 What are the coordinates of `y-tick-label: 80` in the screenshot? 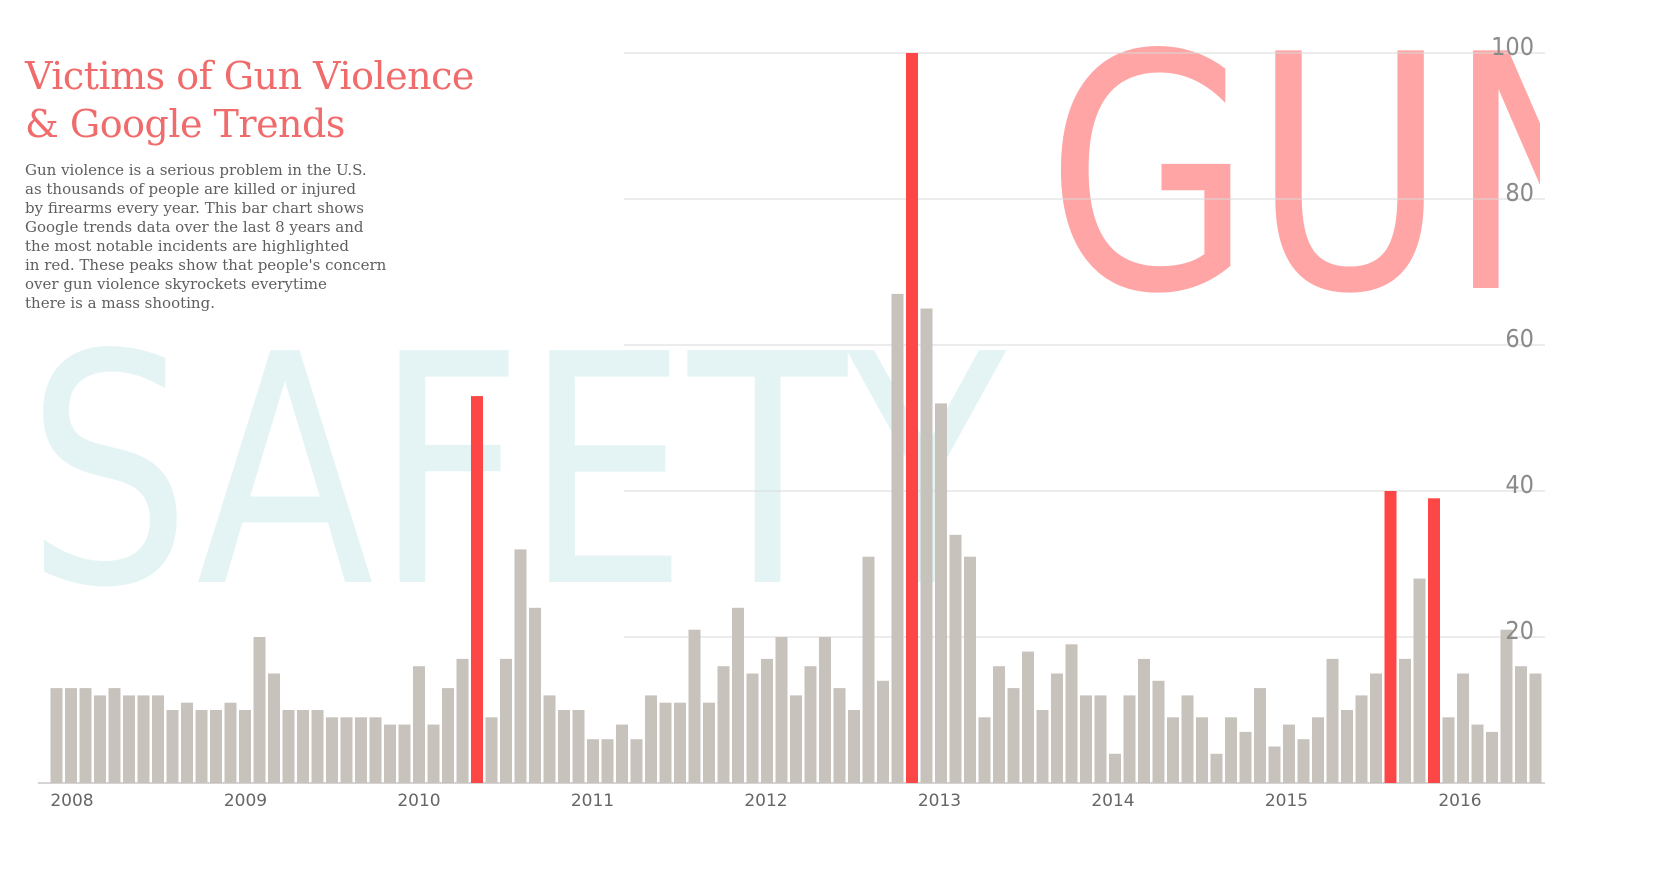 It's located at (1519, 192).